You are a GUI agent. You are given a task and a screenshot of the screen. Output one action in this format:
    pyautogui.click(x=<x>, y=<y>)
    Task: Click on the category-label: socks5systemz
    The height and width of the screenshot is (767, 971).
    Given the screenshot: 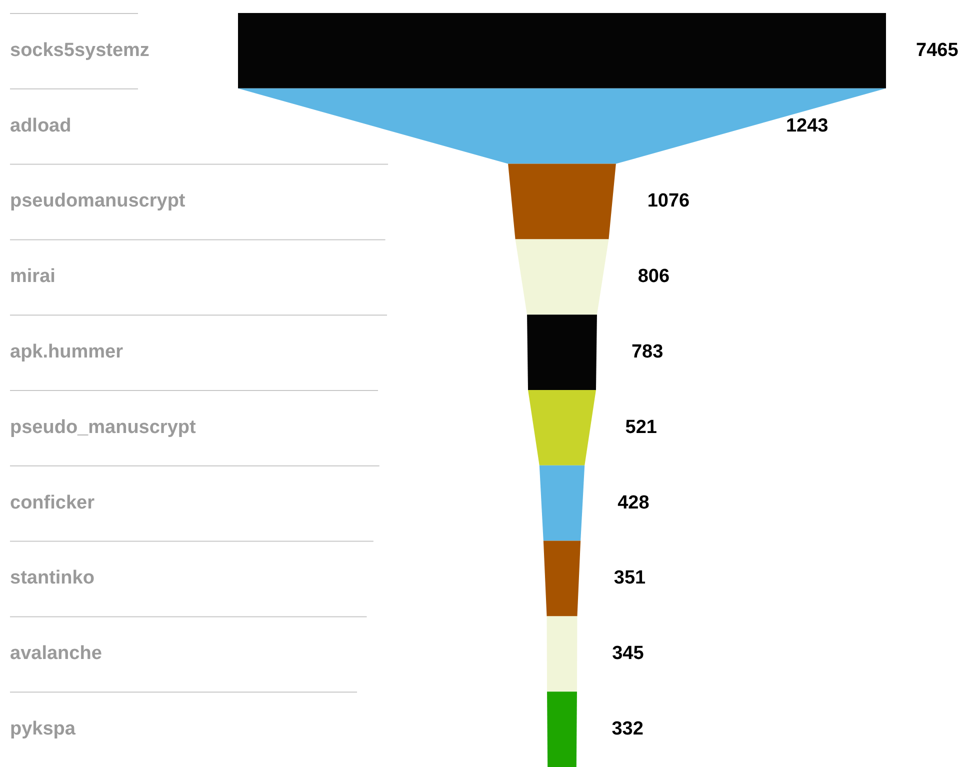 What is the action you would take?
    pyautogui.click(x=80, y=50)
    